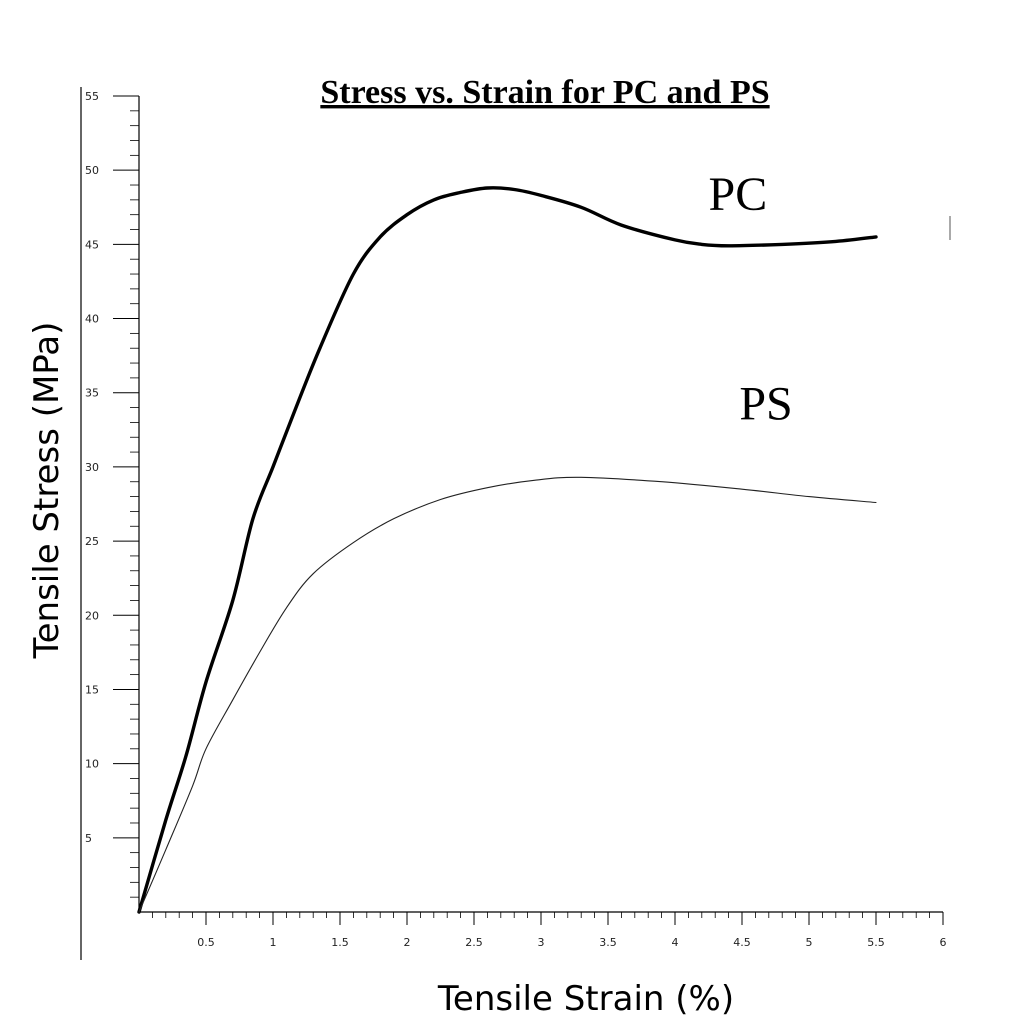 This screenshot has height=1015, width=1024. Describe the element at coordinates (273, 942) in the screenshot. I see `x-tick-label: 1` at that location.